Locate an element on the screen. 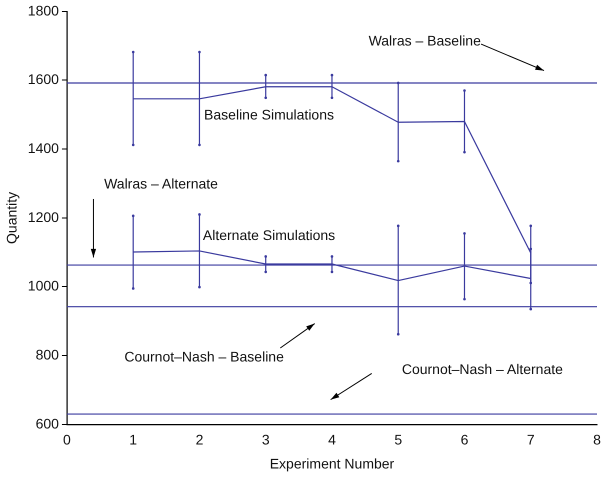  y-tick-label: 1800 is located at coordinates (44, 10).